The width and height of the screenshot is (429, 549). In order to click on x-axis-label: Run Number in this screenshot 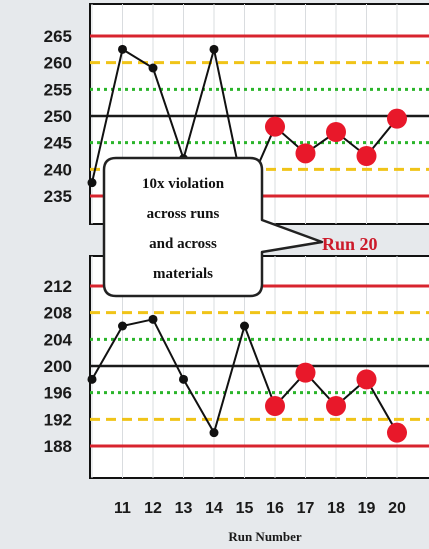, I will do `click(265, 536)`.